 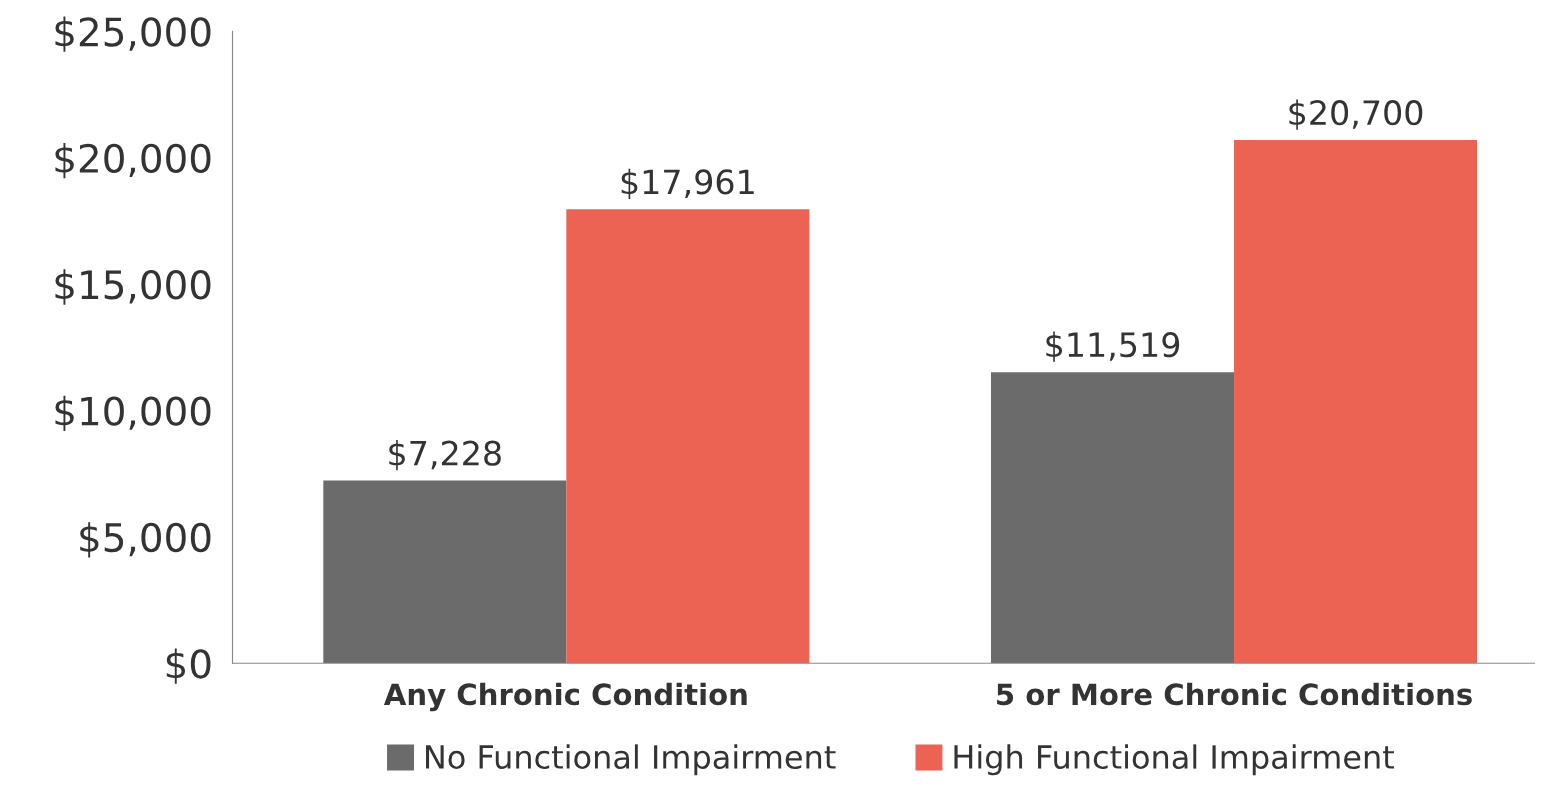 I want to click on y-tick-label: $25,000, so click(x=133, y=34).